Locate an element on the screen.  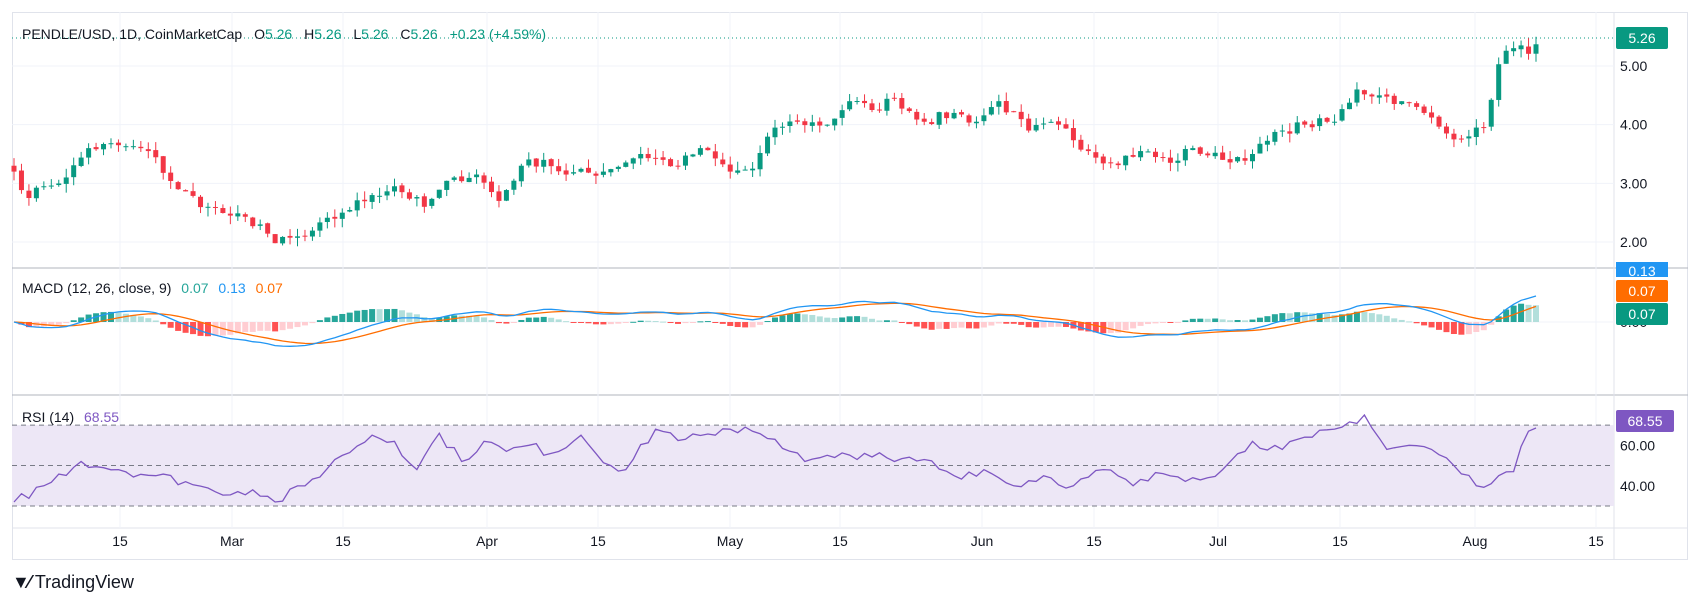
last-price-badge: 5.26 is located at coordinates (1642, 38).